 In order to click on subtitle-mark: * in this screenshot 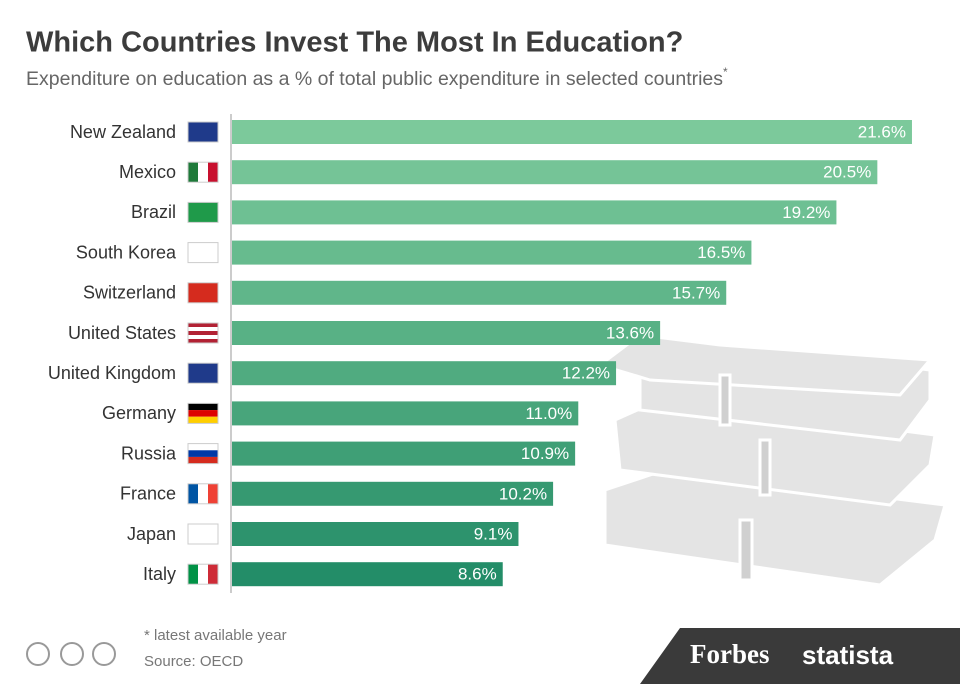, I will do `click(725, 72)`.